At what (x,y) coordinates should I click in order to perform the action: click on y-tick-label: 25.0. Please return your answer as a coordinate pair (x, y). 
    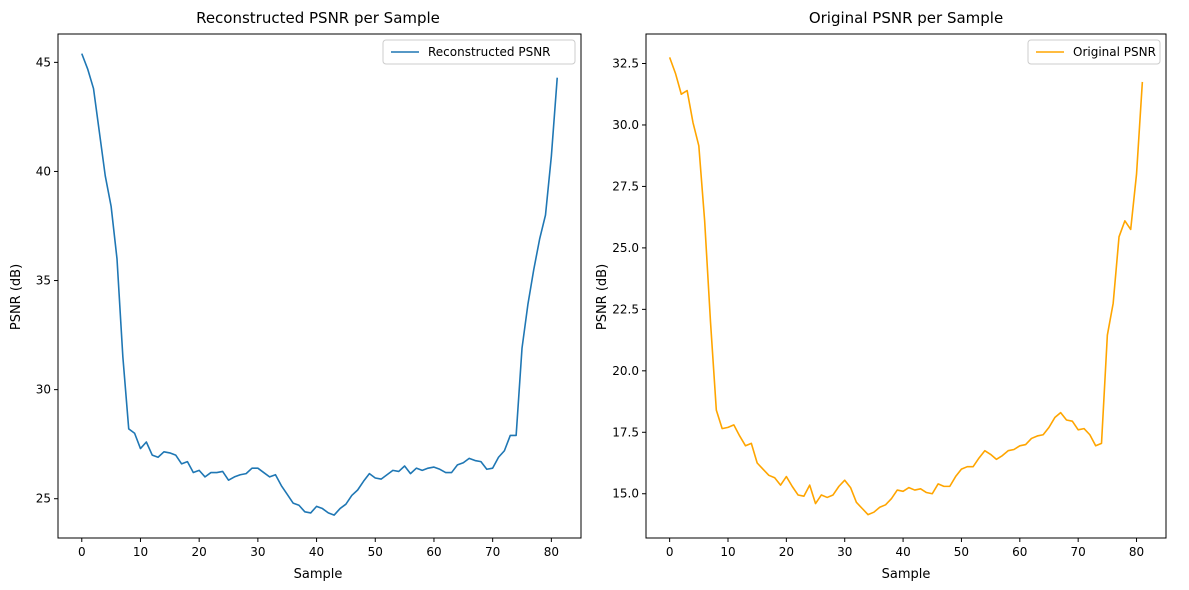
    Looking at the image, I should click on (625, 248).